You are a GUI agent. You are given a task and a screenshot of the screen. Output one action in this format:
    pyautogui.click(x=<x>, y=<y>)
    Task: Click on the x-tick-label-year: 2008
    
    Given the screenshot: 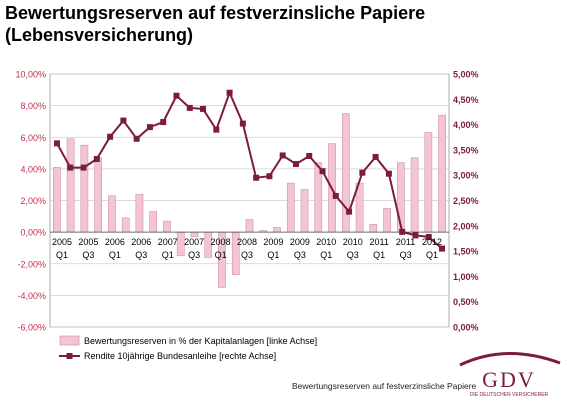 What is the action you would take?
    pyautogui.click(x=221, y=242)
    